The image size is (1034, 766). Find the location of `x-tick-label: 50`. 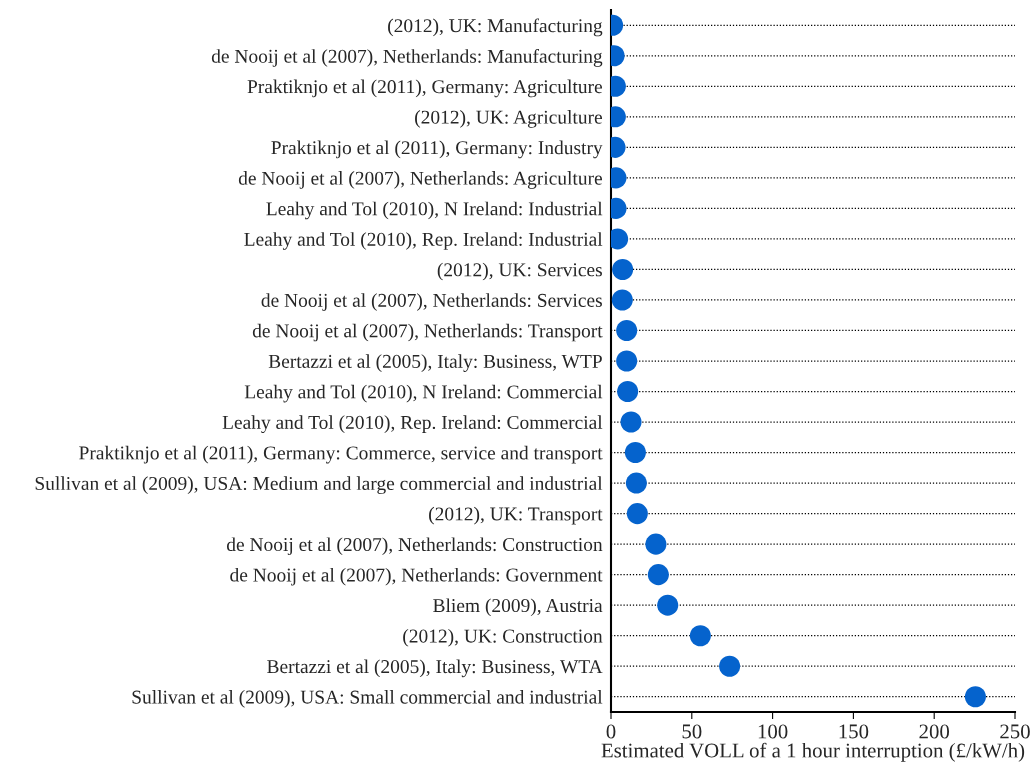

x-tick-label: 50 is located at coordinates (692, 731).